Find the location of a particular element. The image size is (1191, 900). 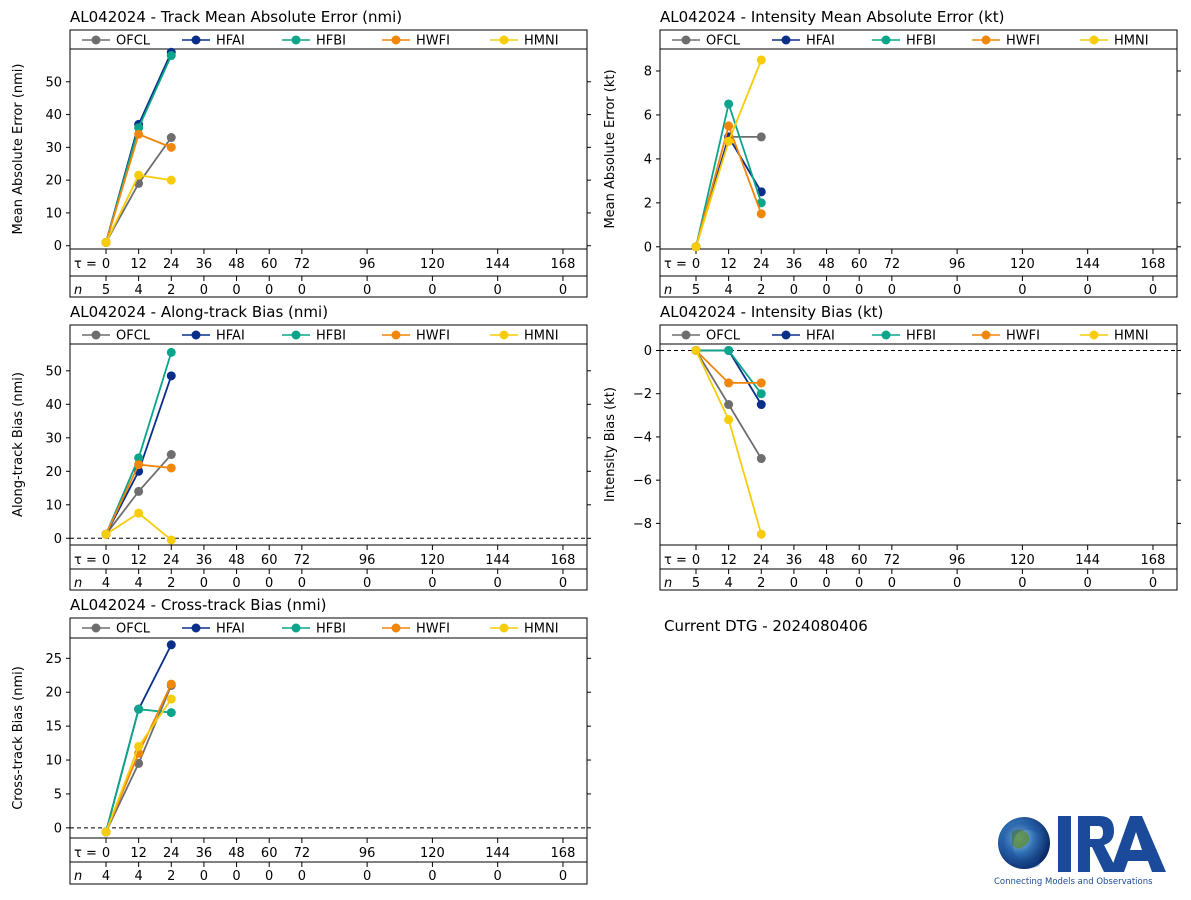

y-axis-label: Mean Absolute Error (kt) is located at coordinates (610, 148).